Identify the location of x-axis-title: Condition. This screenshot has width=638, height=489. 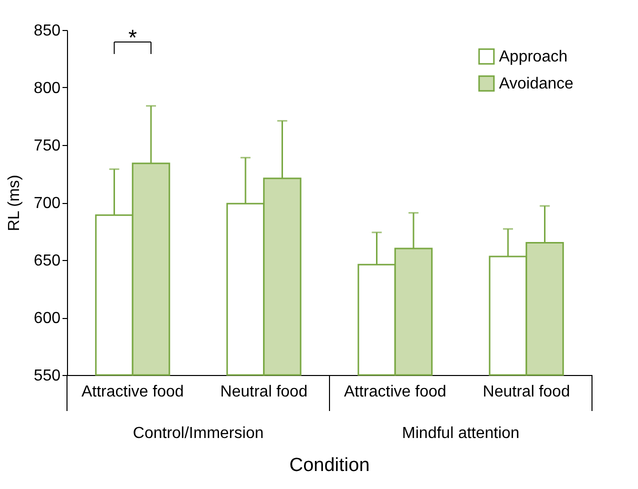
(329, 465).